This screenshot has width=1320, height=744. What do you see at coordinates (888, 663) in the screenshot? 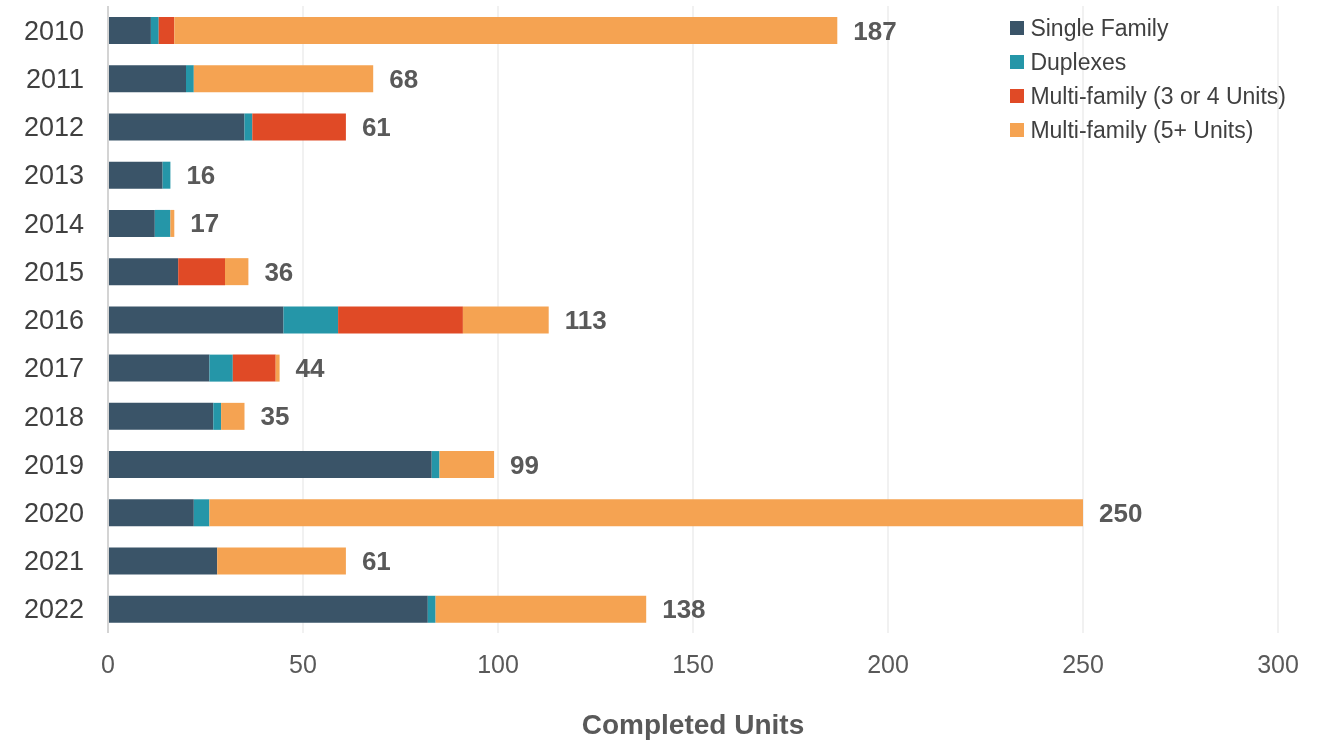
I see `x-tick-label: 200` at bounding box center [888, 663].